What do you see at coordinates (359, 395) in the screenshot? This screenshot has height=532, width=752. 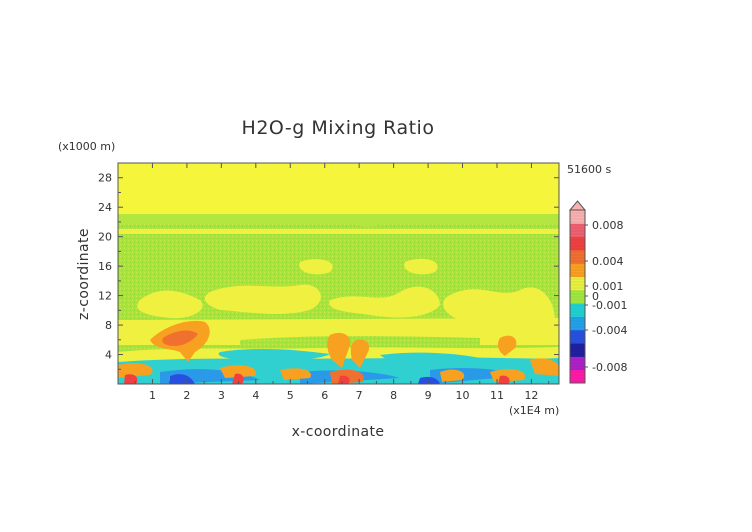 I see `x-tick-label: 7` at bounding box center [359, 395].